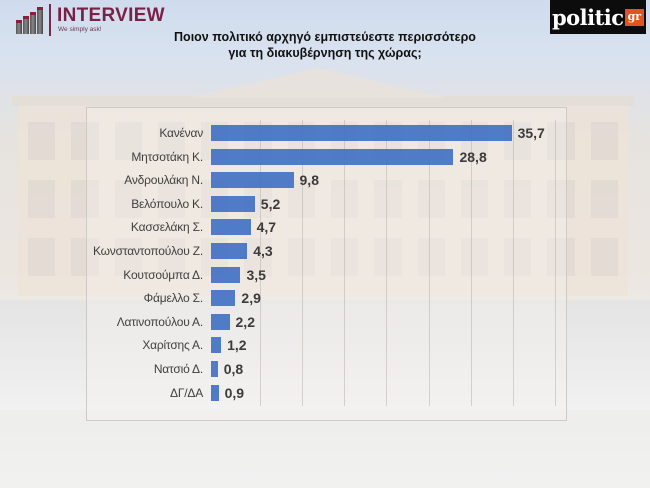 The height and width of the screenshot is (488, 650). Describe the element at coordinates (29, 20) in the screenshot. I see `bar-chart-logo-icon` at that location.